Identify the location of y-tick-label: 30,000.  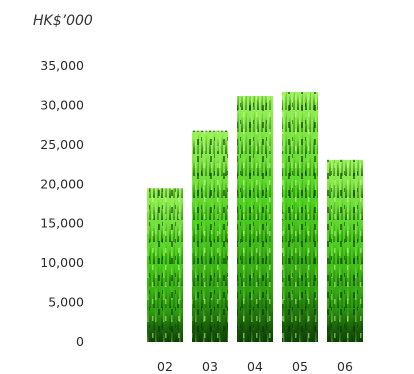
(62, 104).